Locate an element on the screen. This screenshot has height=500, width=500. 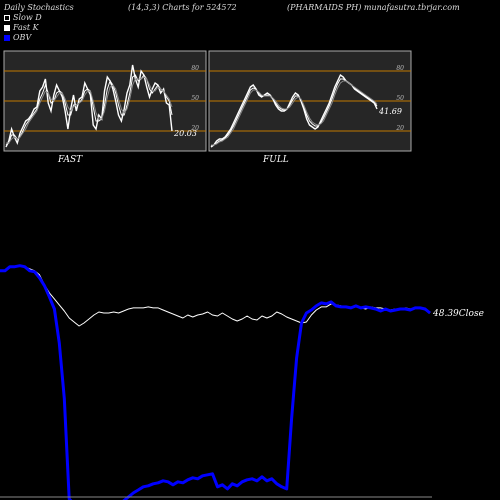
fast-last-value-label: 20.03 is located at coordinates (185, 133).